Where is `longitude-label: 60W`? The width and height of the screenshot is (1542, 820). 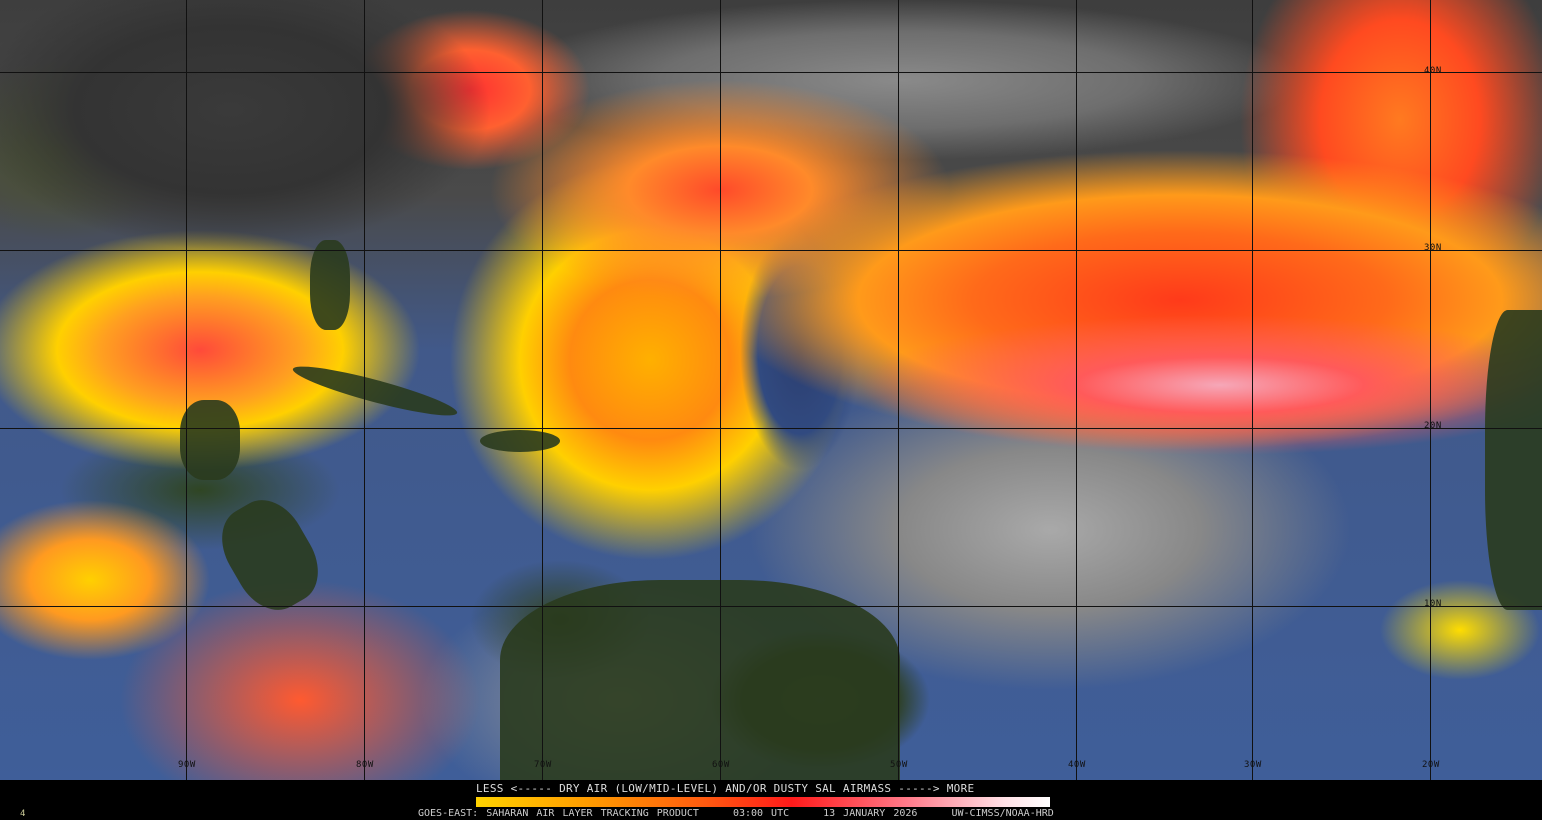 longitude-label: 60W is located at coordinates (721, 765).